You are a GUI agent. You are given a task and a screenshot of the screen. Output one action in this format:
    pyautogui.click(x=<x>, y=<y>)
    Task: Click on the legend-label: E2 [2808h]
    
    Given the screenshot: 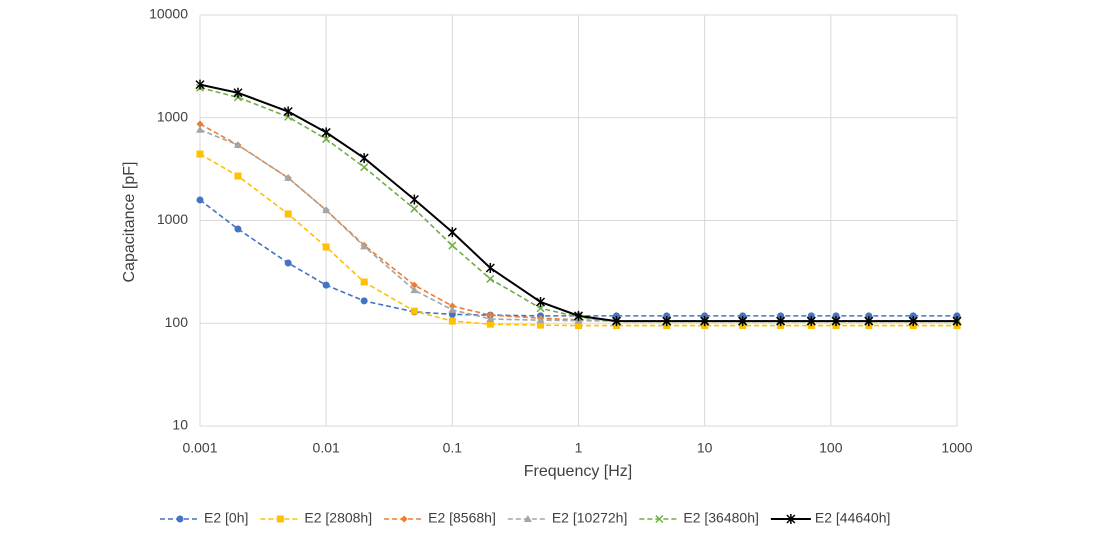 What is the action you would take?
    pyautogui.click(x=338, y=518)
    